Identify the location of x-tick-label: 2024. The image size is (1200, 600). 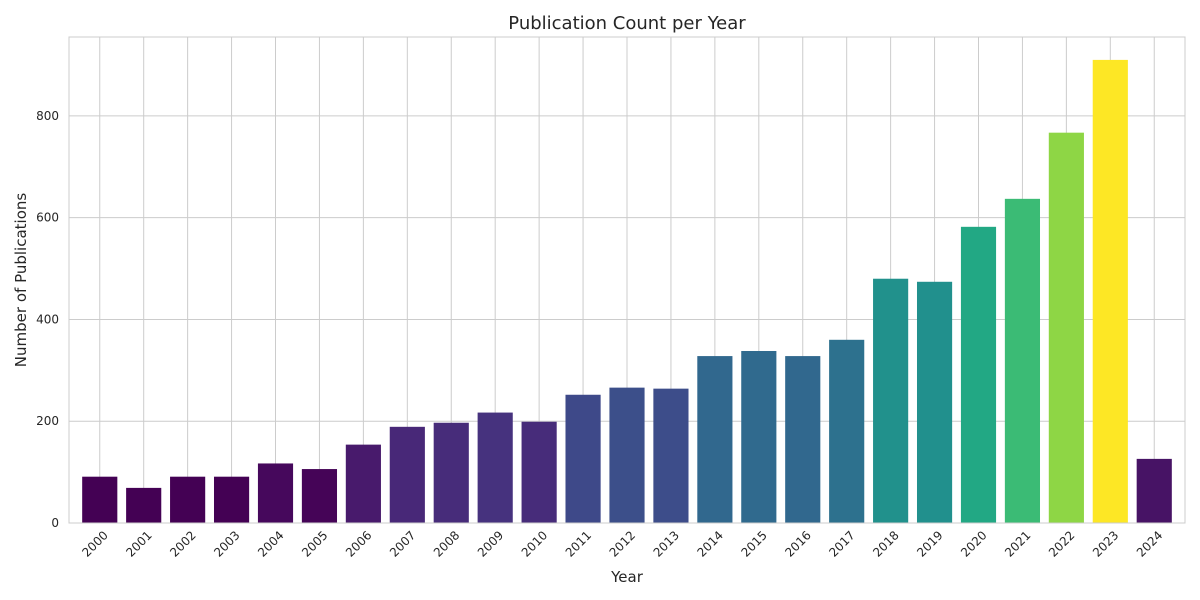
(1149, 543).